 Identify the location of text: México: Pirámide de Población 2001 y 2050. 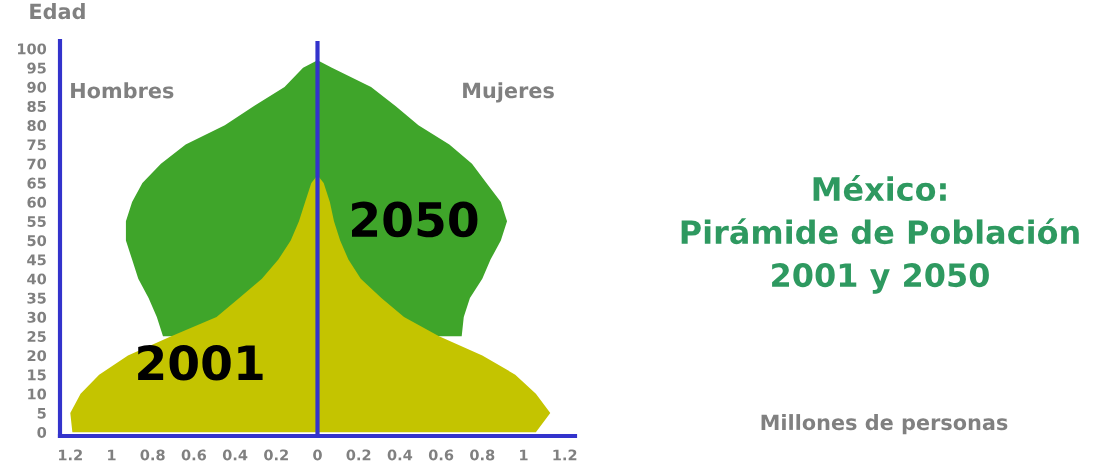
(880, 234).